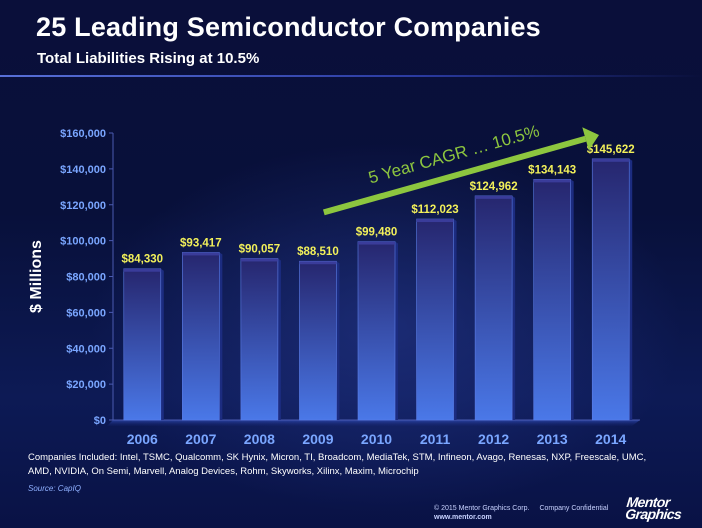 This screenshot has width=702, height=528. What do you see at coordinates (610, 439) in the screenshot?
I see `x-tick-label: 2014` at bounding box center [610, 439].